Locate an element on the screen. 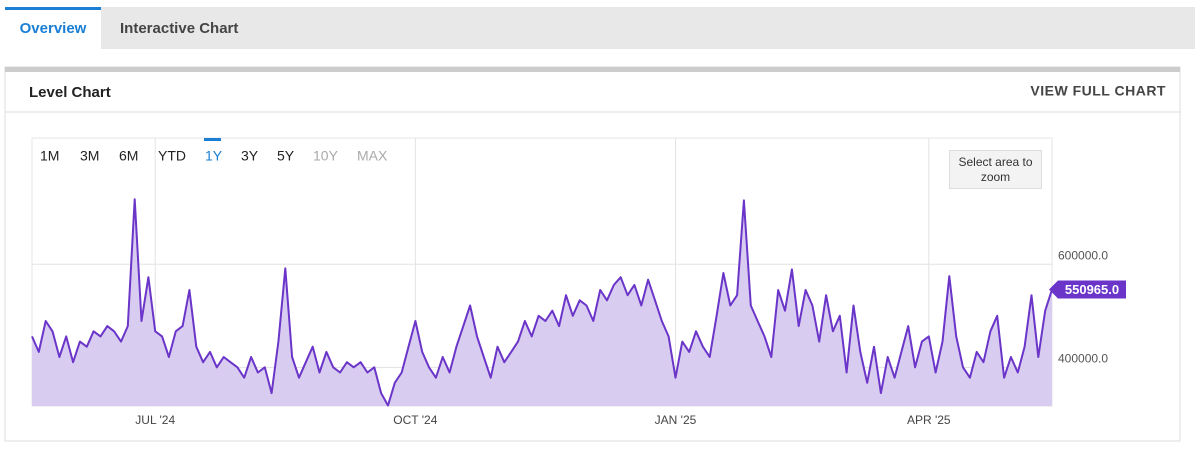  panel-top-border is located at coordinates (592, 69).